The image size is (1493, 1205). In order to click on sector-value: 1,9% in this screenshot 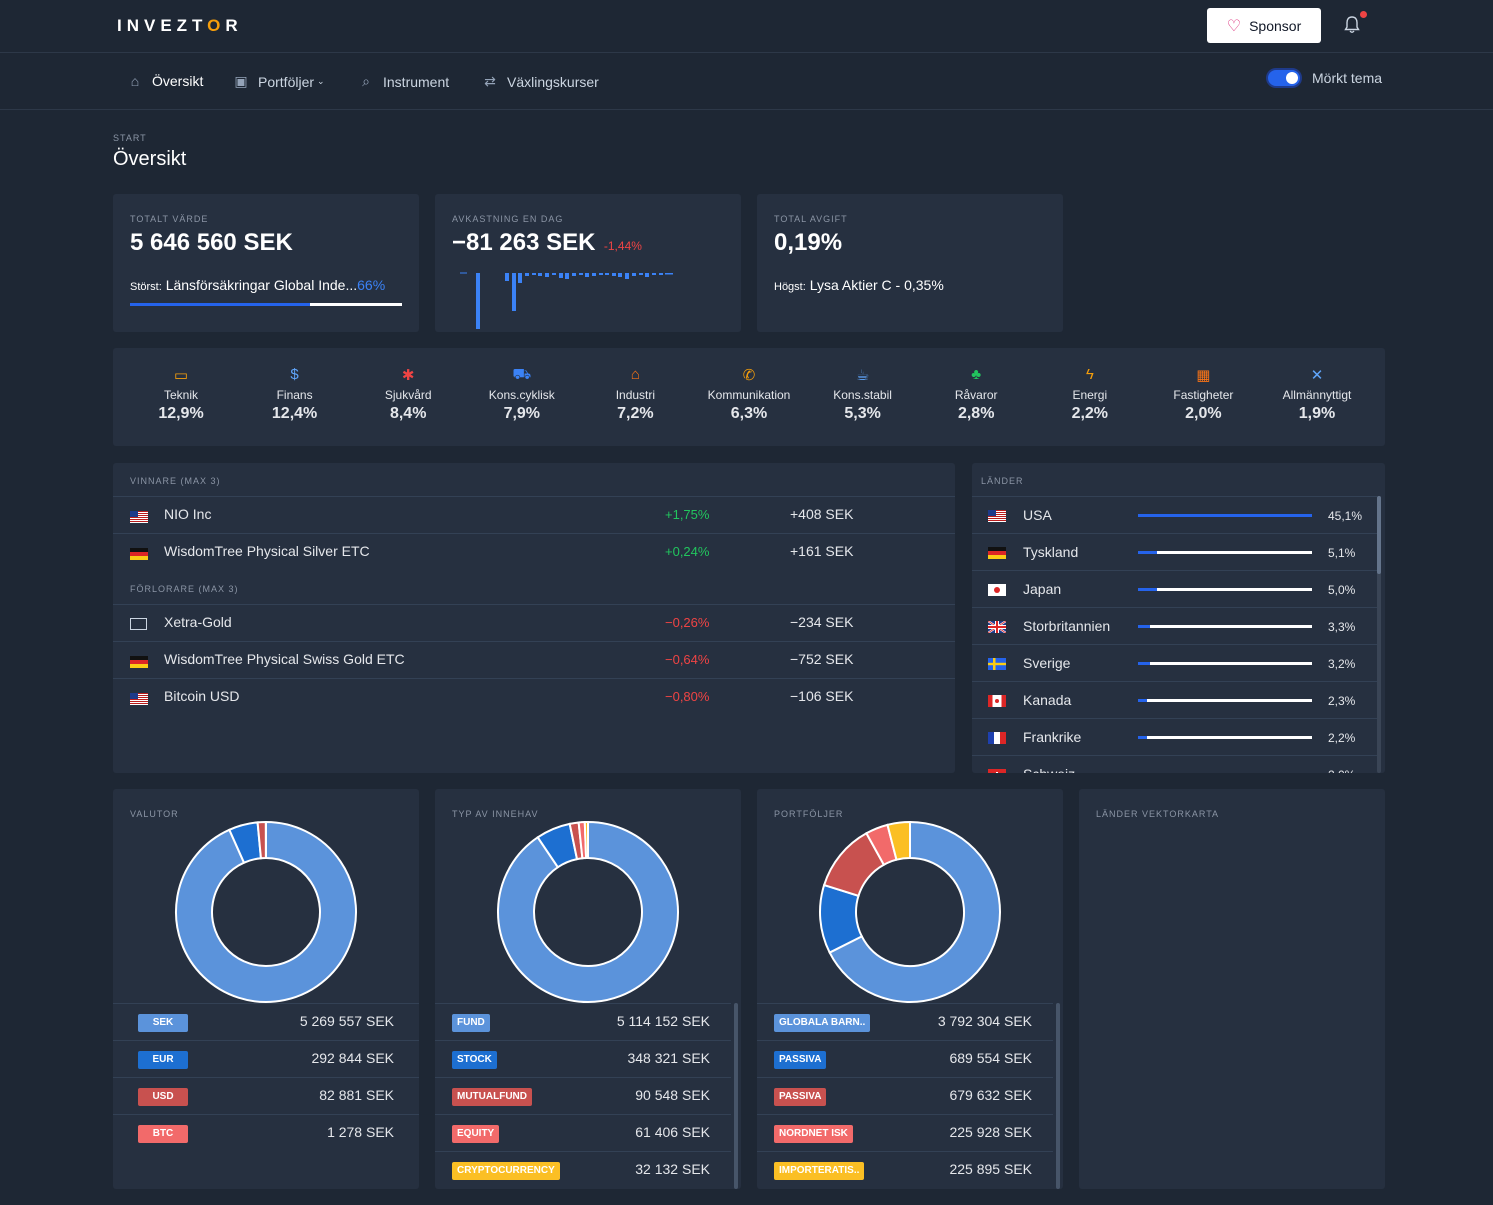, I will do `click(1317, 413)`.